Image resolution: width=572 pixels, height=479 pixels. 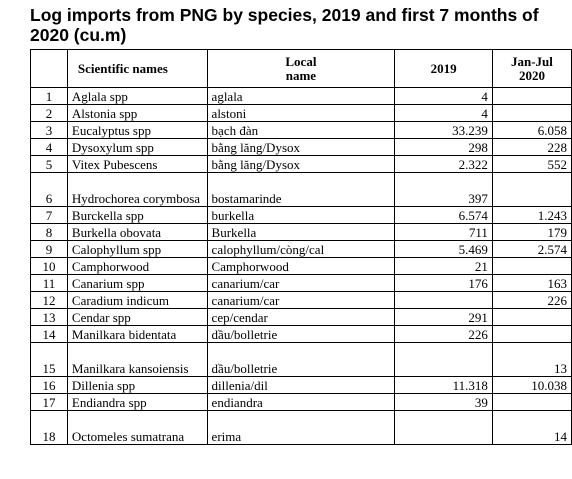 I want to click on scientific-name-cell: Aglala spp, so click(x=137, y=96).